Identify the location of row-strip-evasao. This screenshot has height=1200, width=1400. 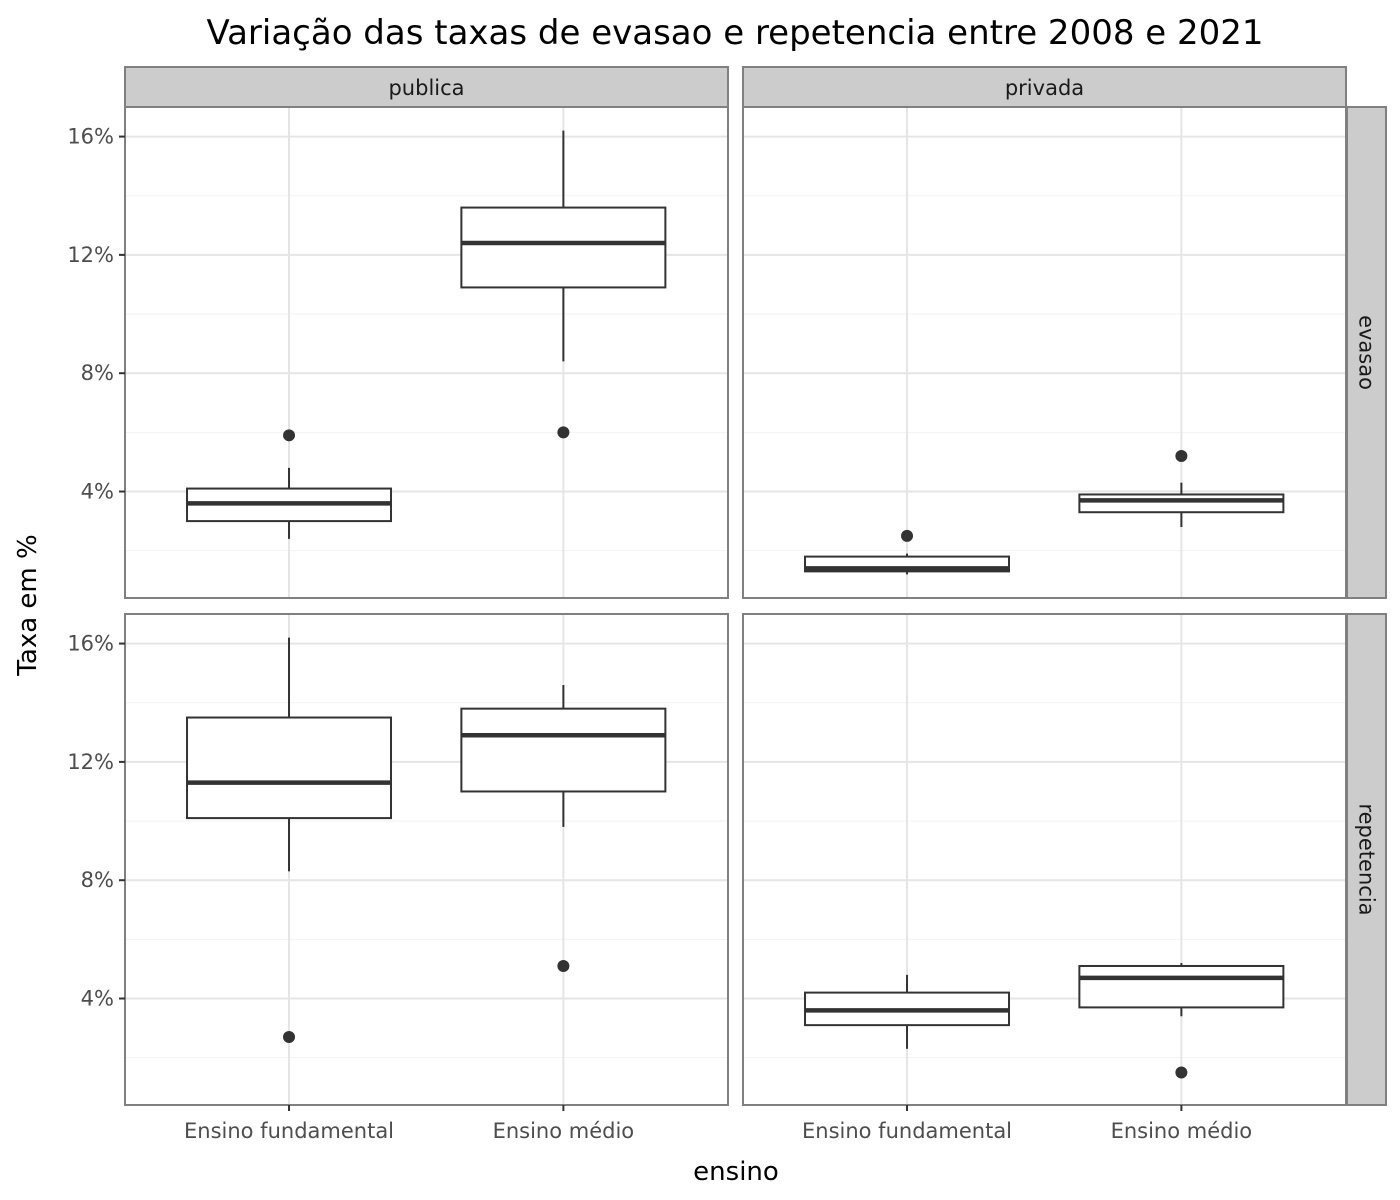
(1366, 352).